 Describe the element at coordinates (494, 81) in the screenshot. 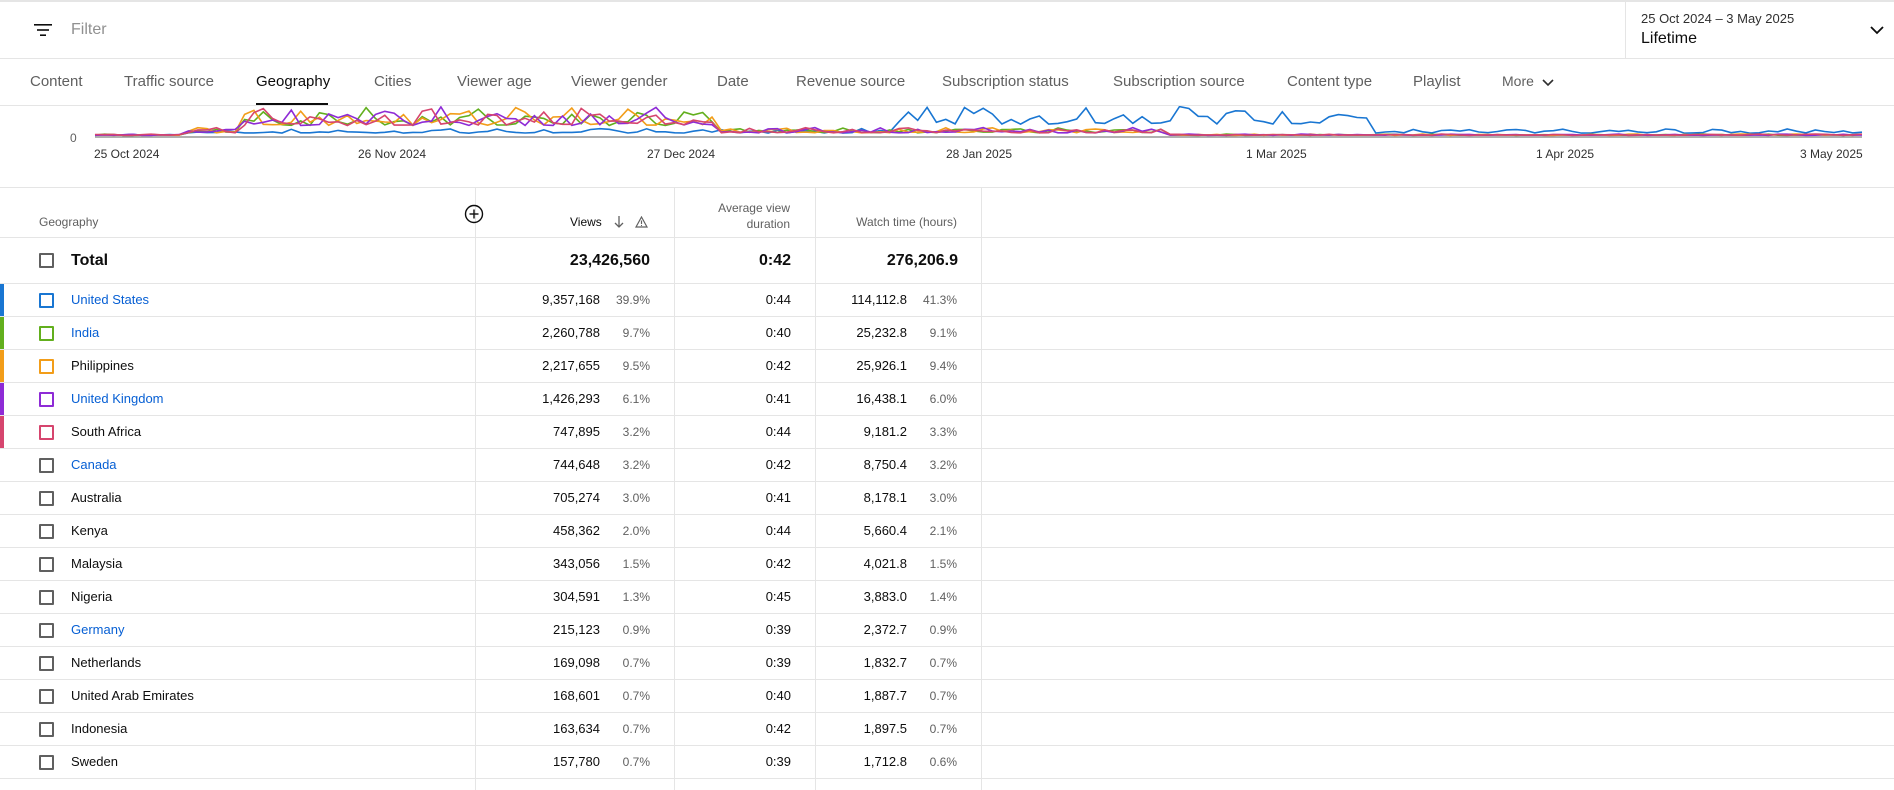

I see `tab-viewer-age: Viewer age` at that location.